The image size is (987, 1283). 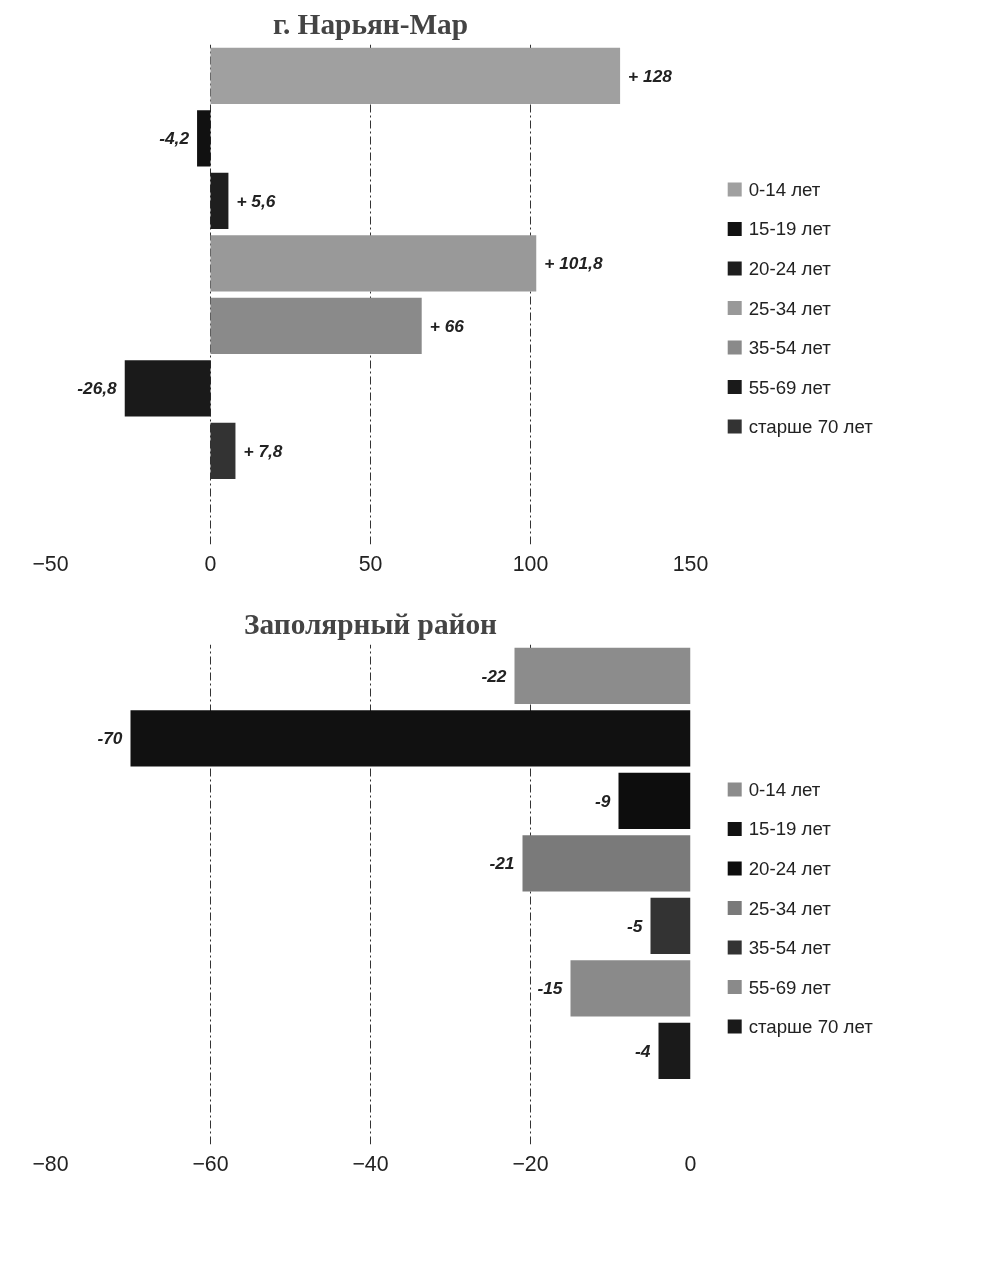 I want to click on x-tick-label: −40, so click(x=370, y=1163).